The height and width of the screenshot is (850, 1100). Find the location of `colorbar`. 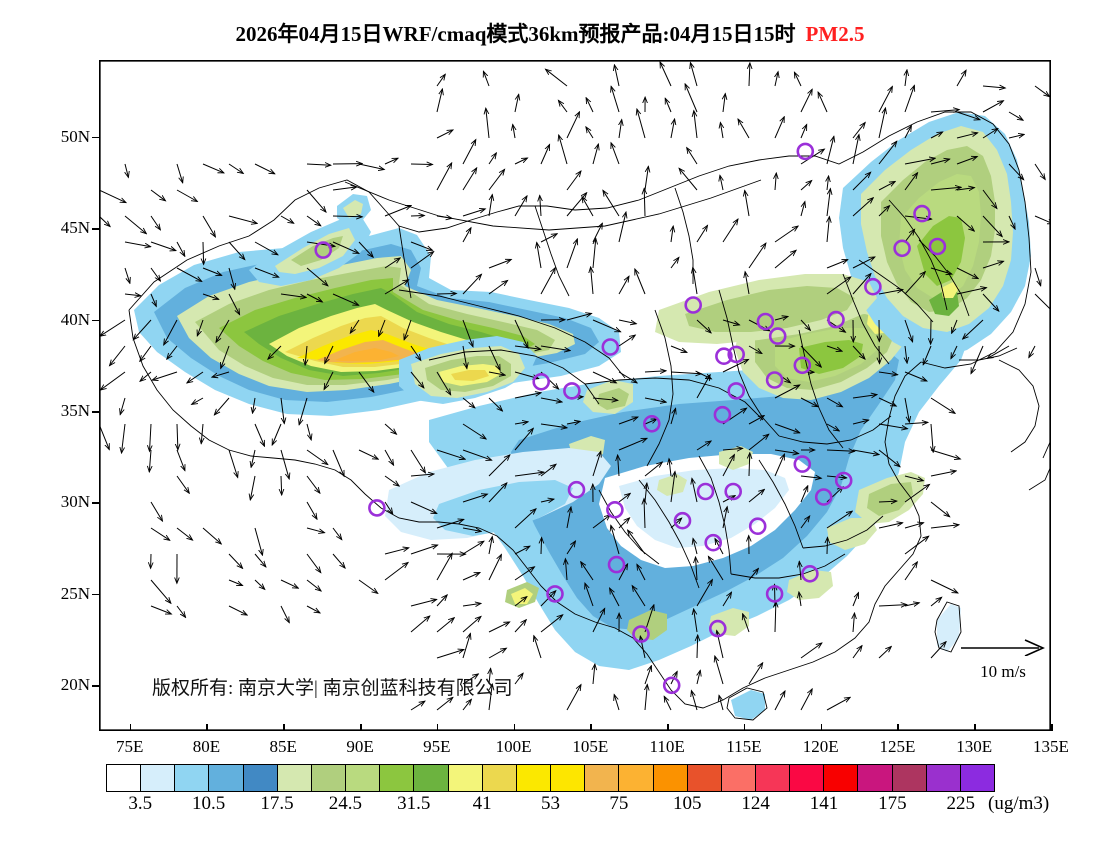

colorbar is located at coordinates (550, 778).